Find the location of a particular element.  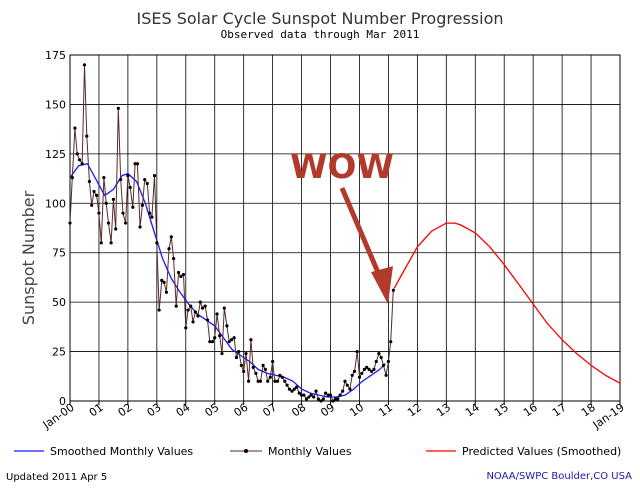

predicted-values-smoothed-line is located at coordinates (507, 303).